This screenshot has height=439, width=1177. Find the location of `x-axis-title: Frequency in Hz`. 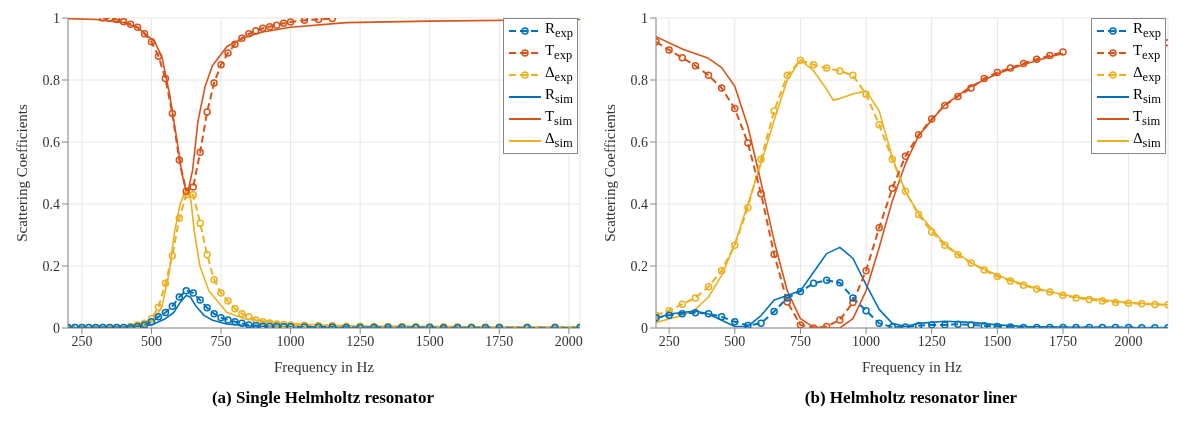

x-axis-title: Frequency in Hz is located at coordinates (912, 367).